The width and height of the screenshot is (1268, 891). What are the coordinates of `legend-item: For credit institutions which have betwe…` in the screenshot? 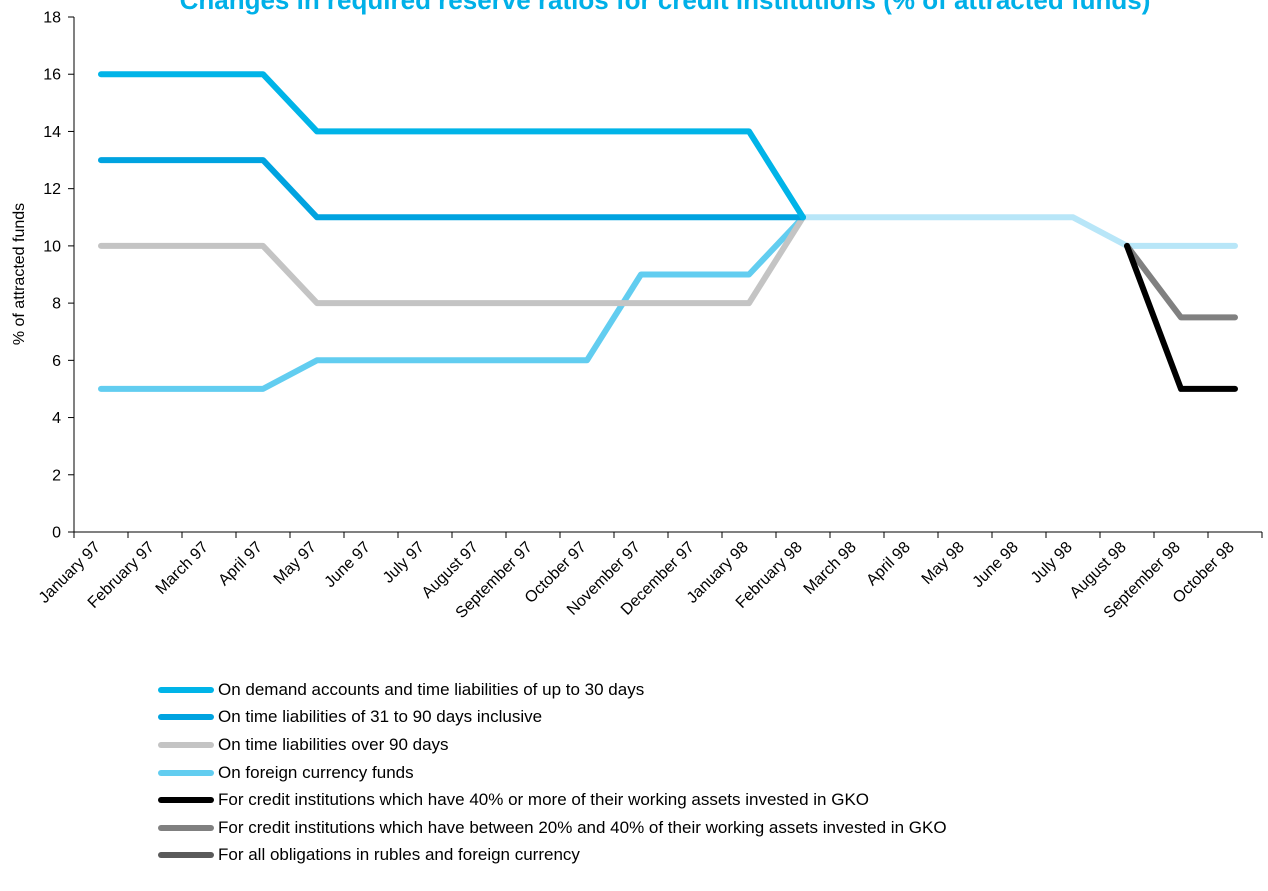 It's located at (703, 828).